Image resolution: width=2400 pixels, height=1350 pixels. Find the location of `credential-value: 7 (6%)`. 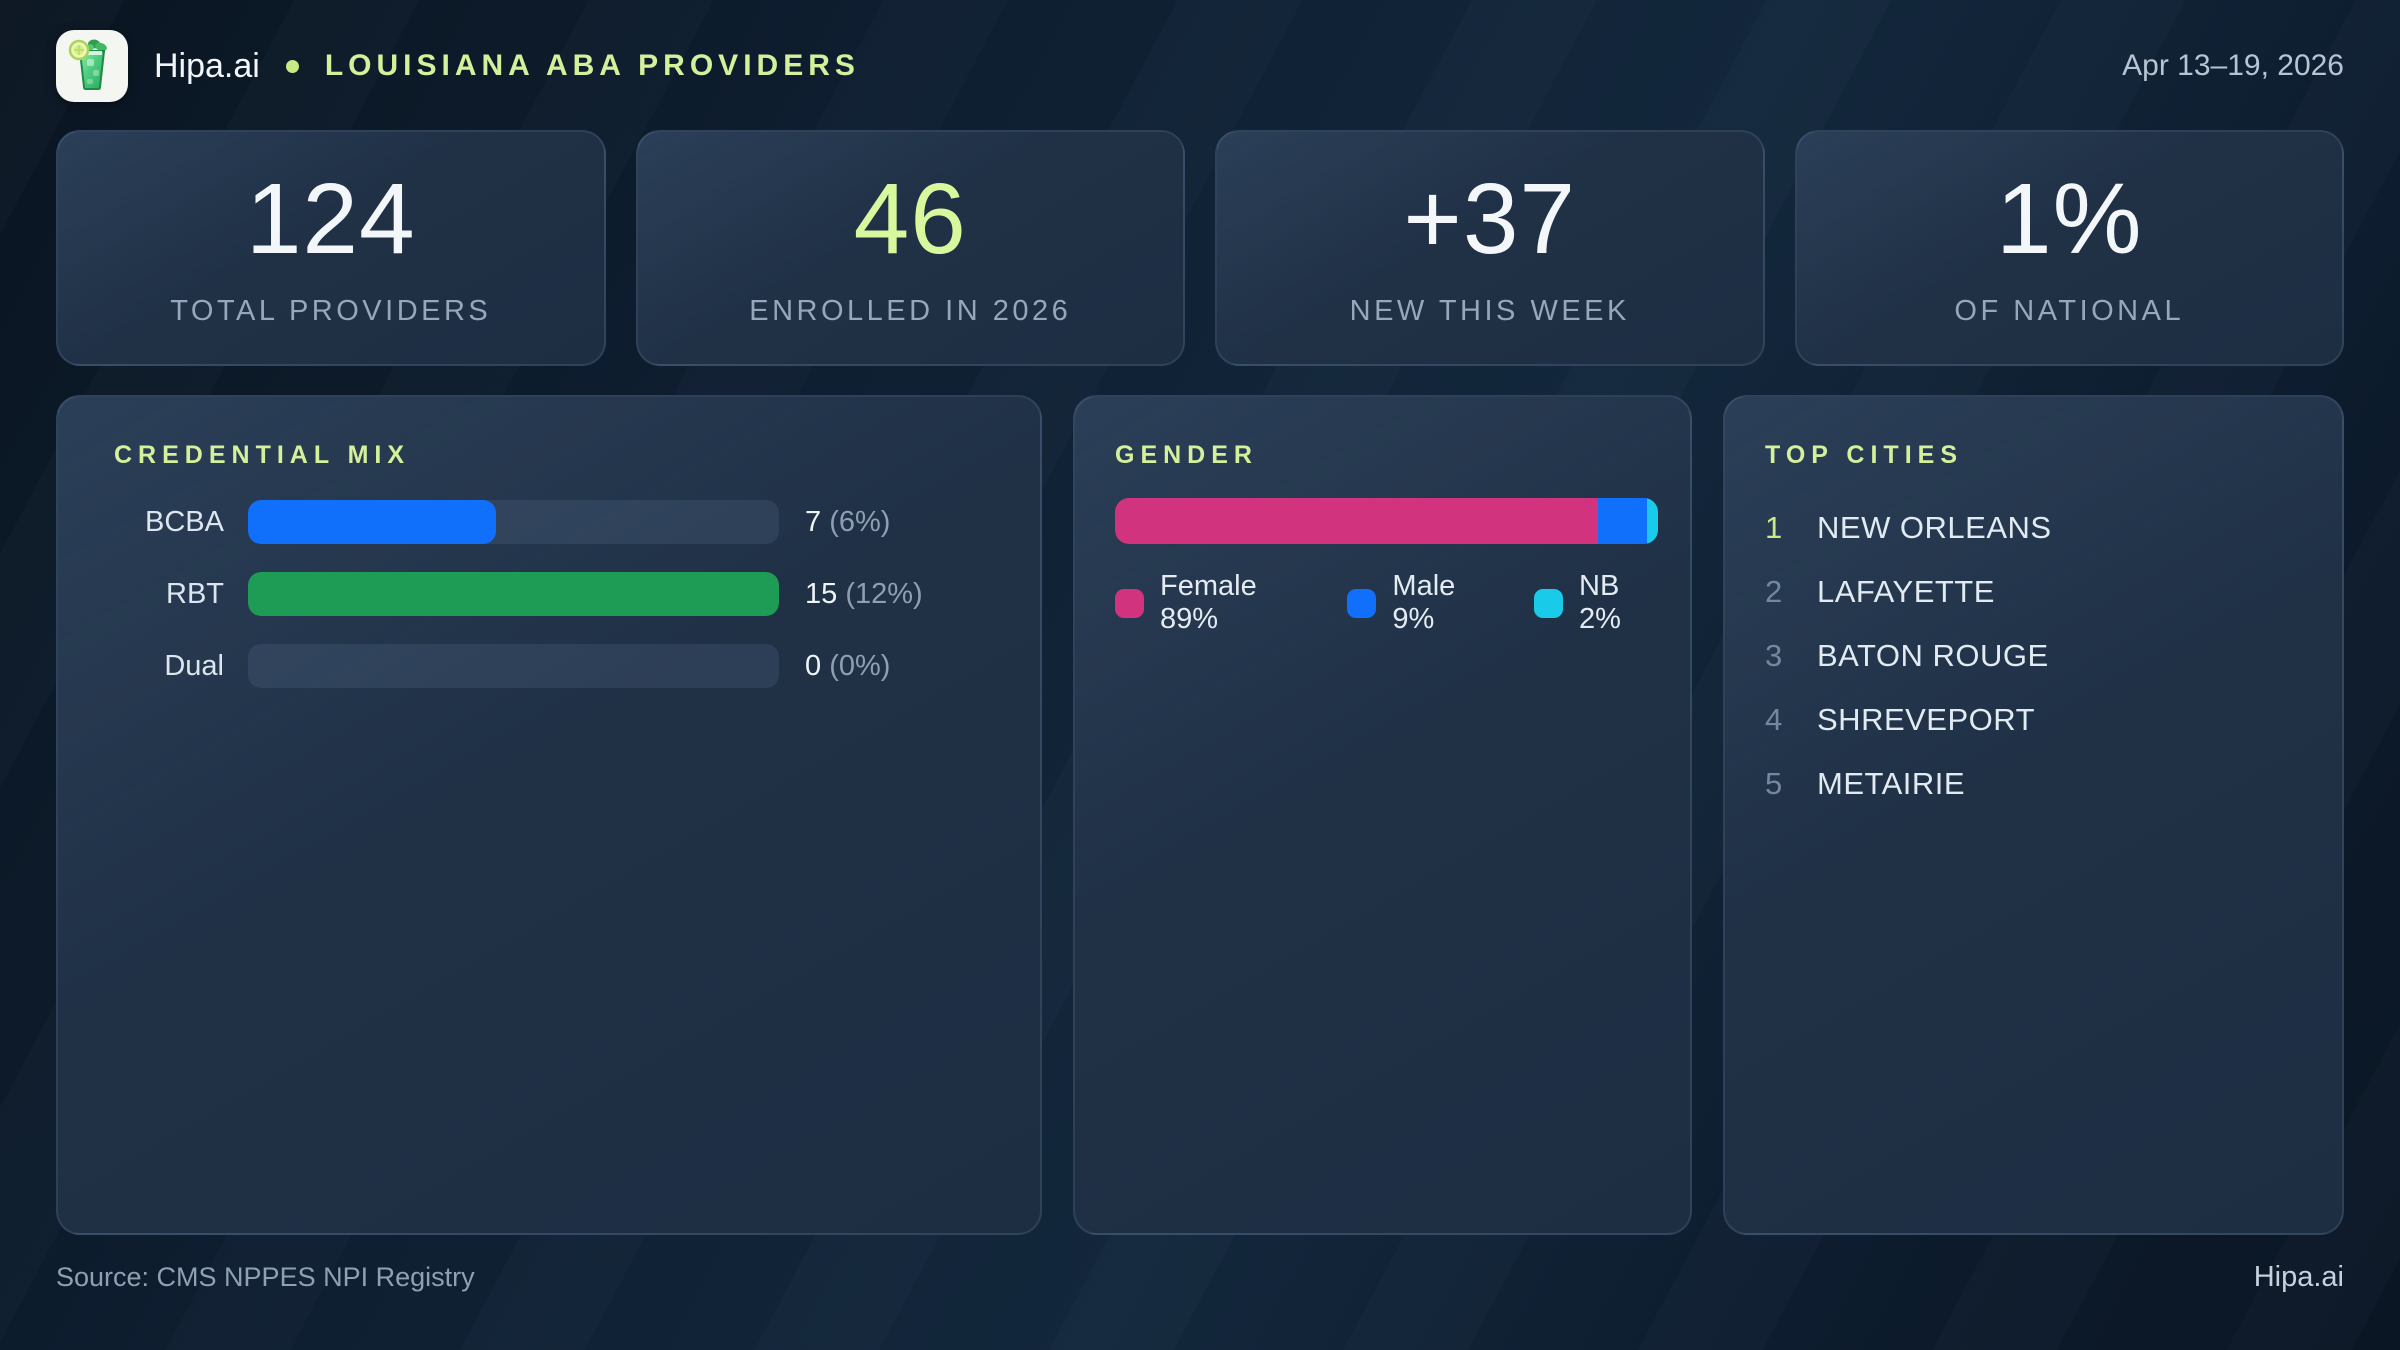

credential-value: 7 (6%) is located at coordinates (847, 522).